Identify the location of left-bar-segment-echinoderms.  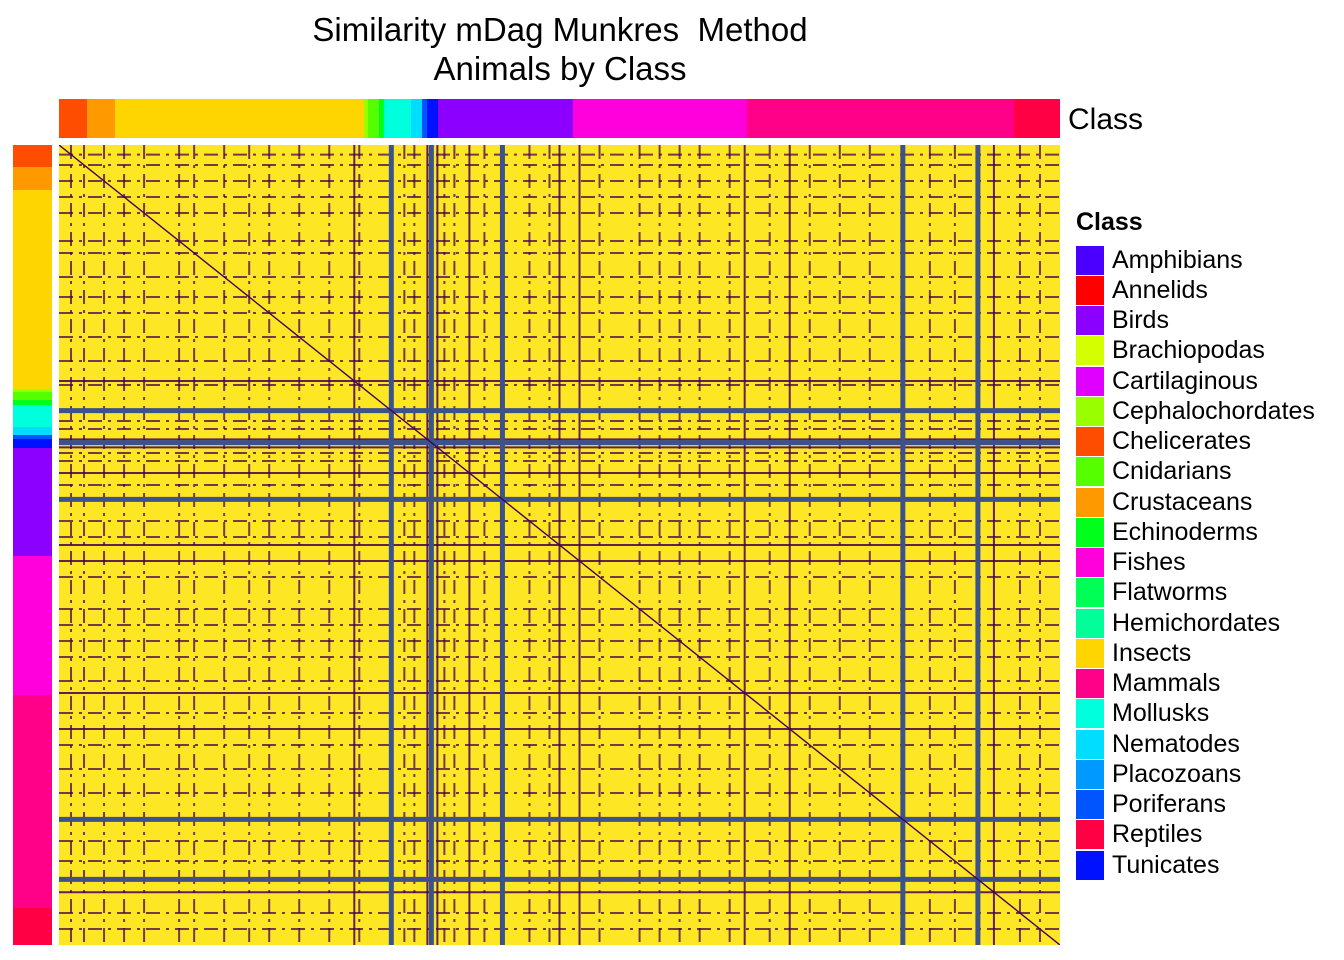
(32, 402).